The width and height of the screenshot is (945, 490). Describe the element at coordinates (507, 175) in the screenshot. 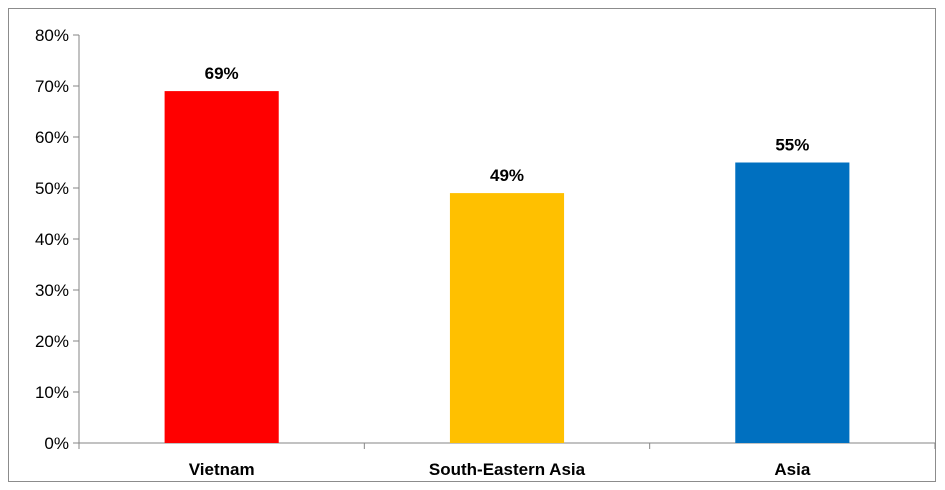

I see `data-label: 49%` at that location.